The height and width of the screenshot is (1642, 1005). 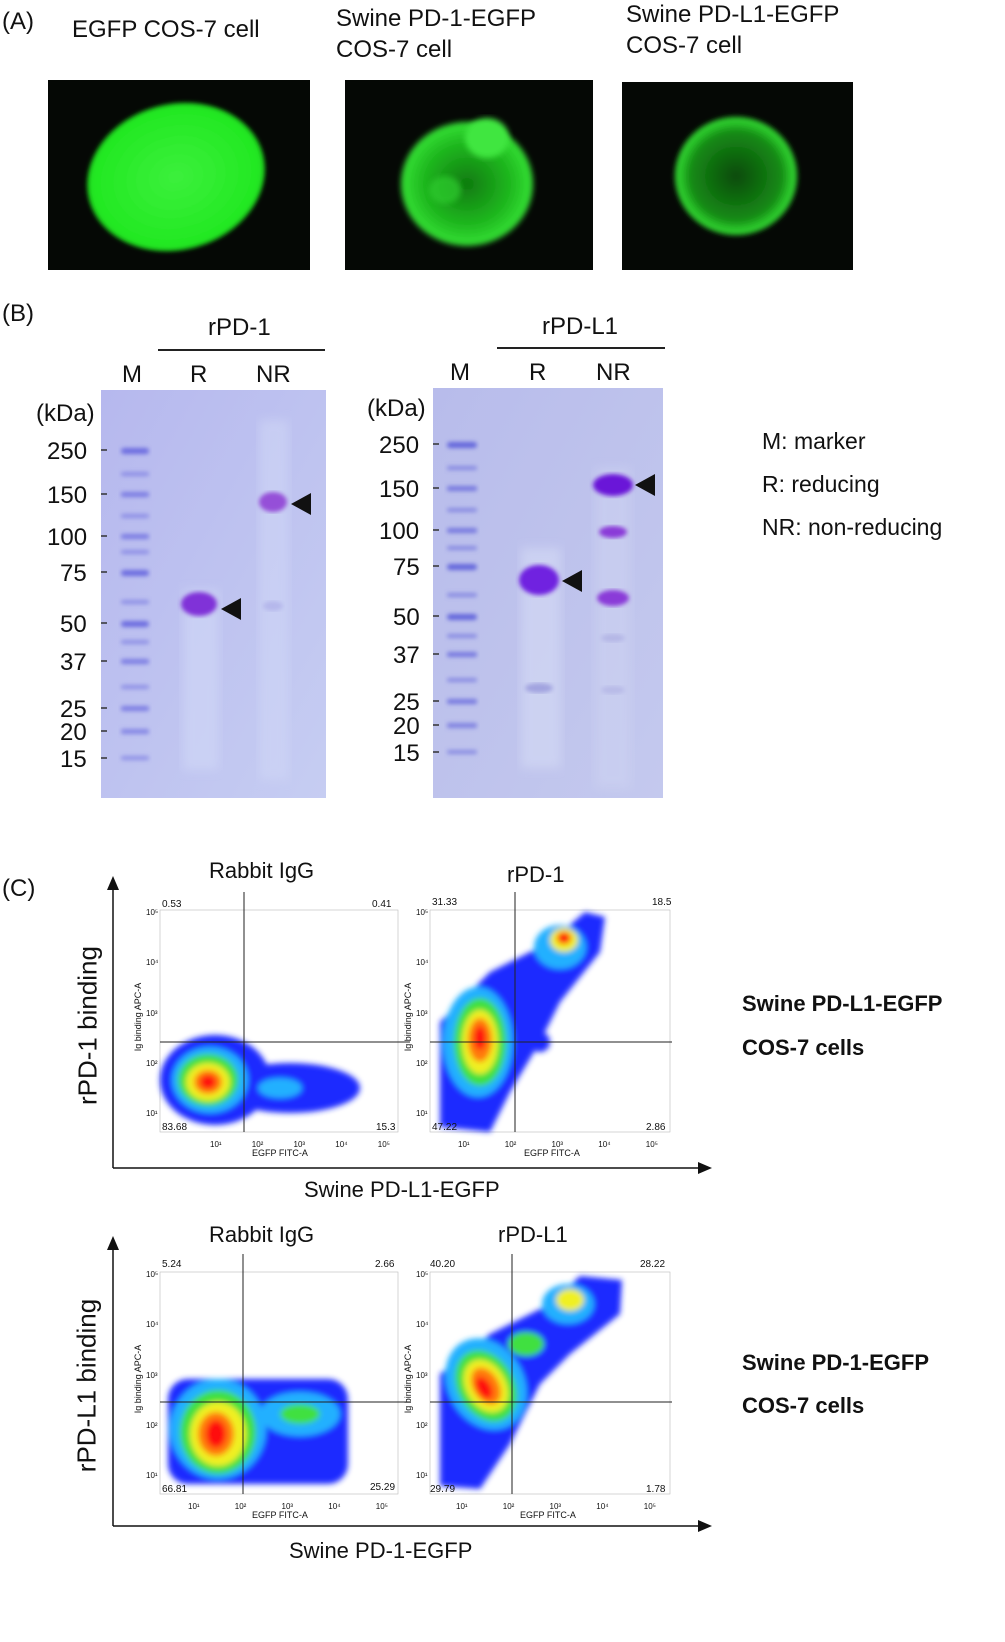 I want to click on row1-axes, so click(x=409, y=1025).